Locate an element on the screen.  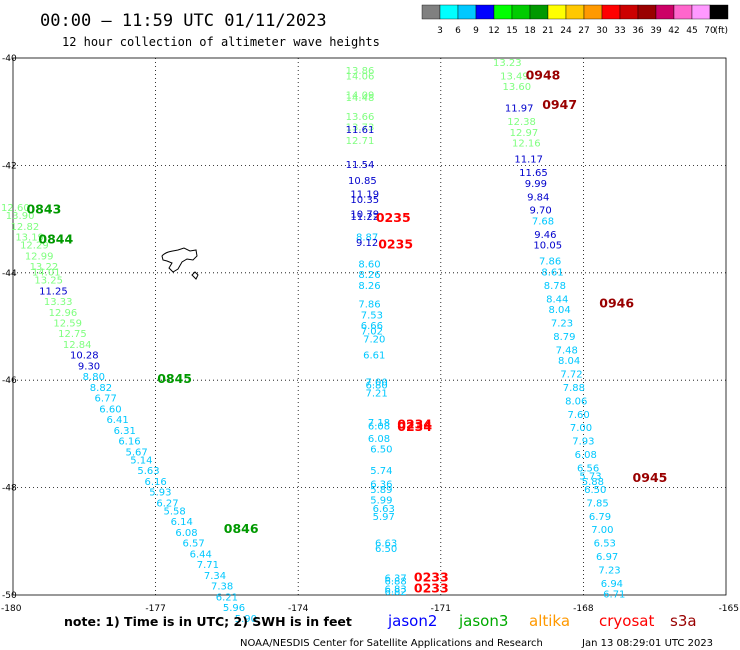
wave-height-value: 6.41 is located at coordinates (117, 420).